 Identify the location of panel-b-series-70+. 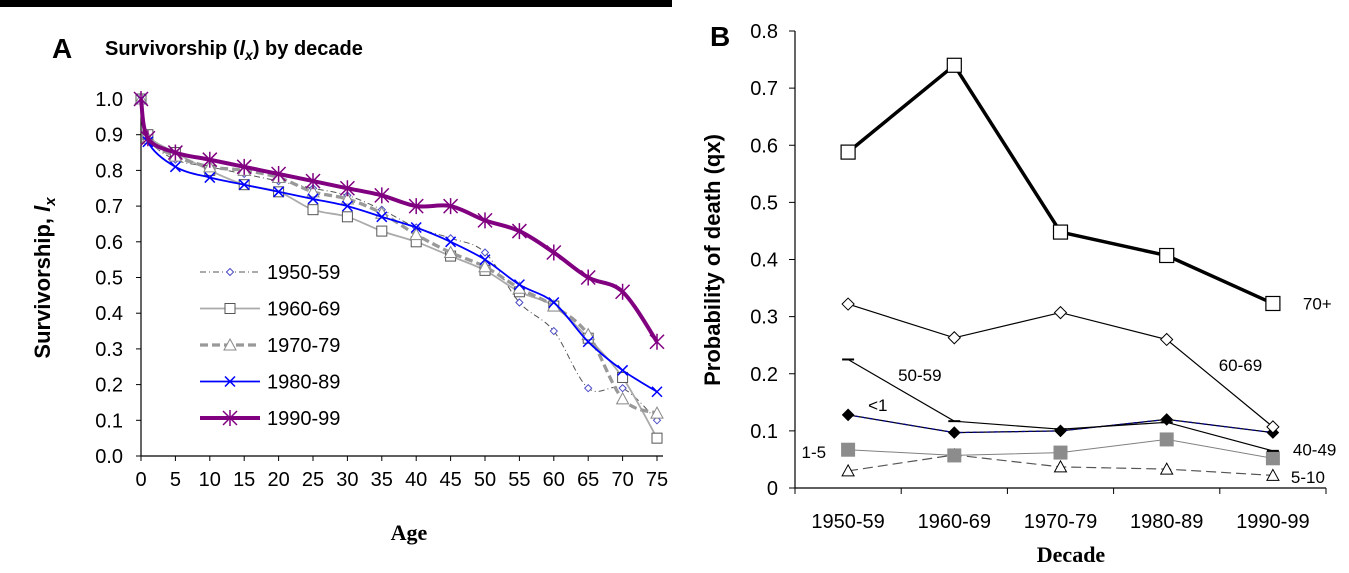
(1060, 184).